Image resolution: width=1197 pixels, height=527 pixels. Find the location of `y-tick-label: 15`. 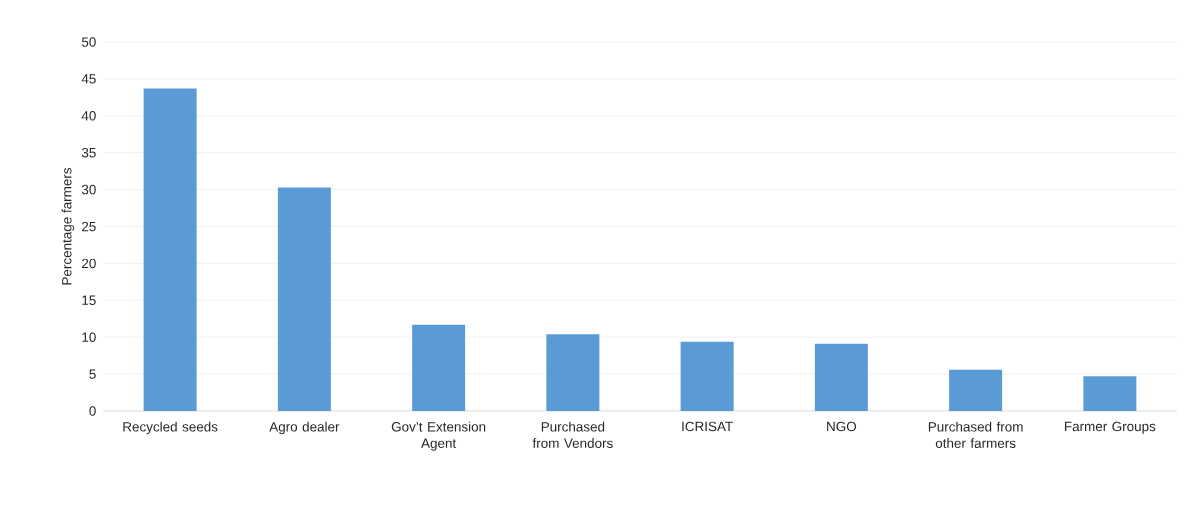

y-tick-label: 15 is located at coordinates (89, 300).